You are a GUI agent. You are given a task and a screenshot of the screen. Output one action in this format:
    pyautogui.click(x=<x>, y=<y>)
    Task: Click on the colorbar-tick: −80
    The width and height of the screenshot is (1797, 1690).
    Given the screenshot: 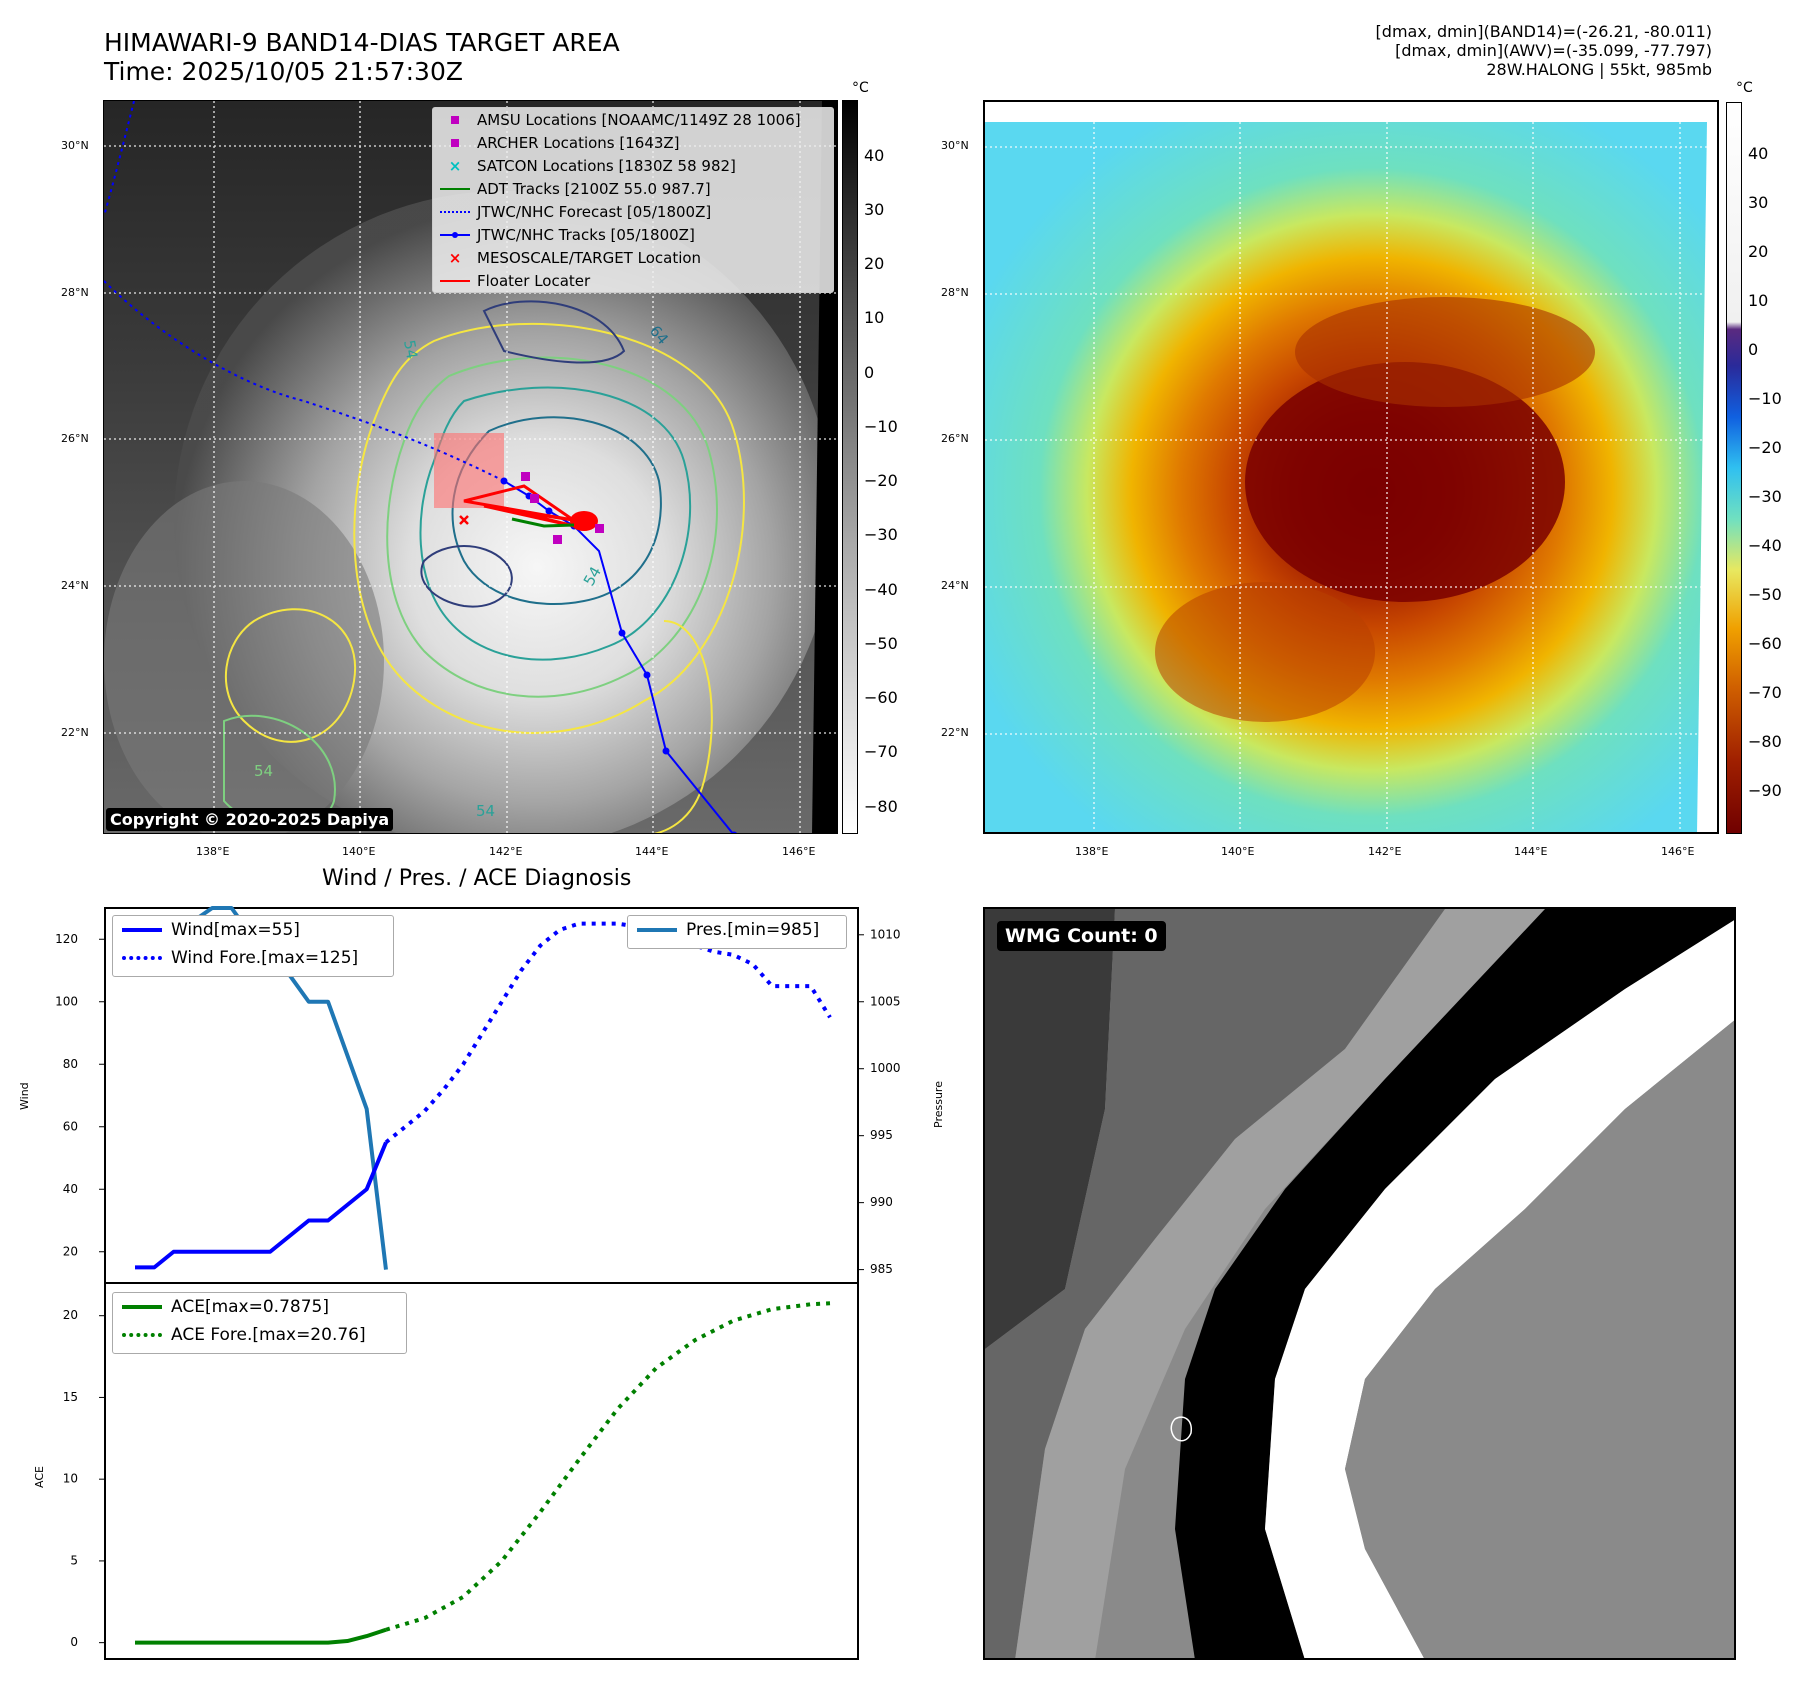 What is the action you would take?
    pyautogui.click(x=881, y=806)
    